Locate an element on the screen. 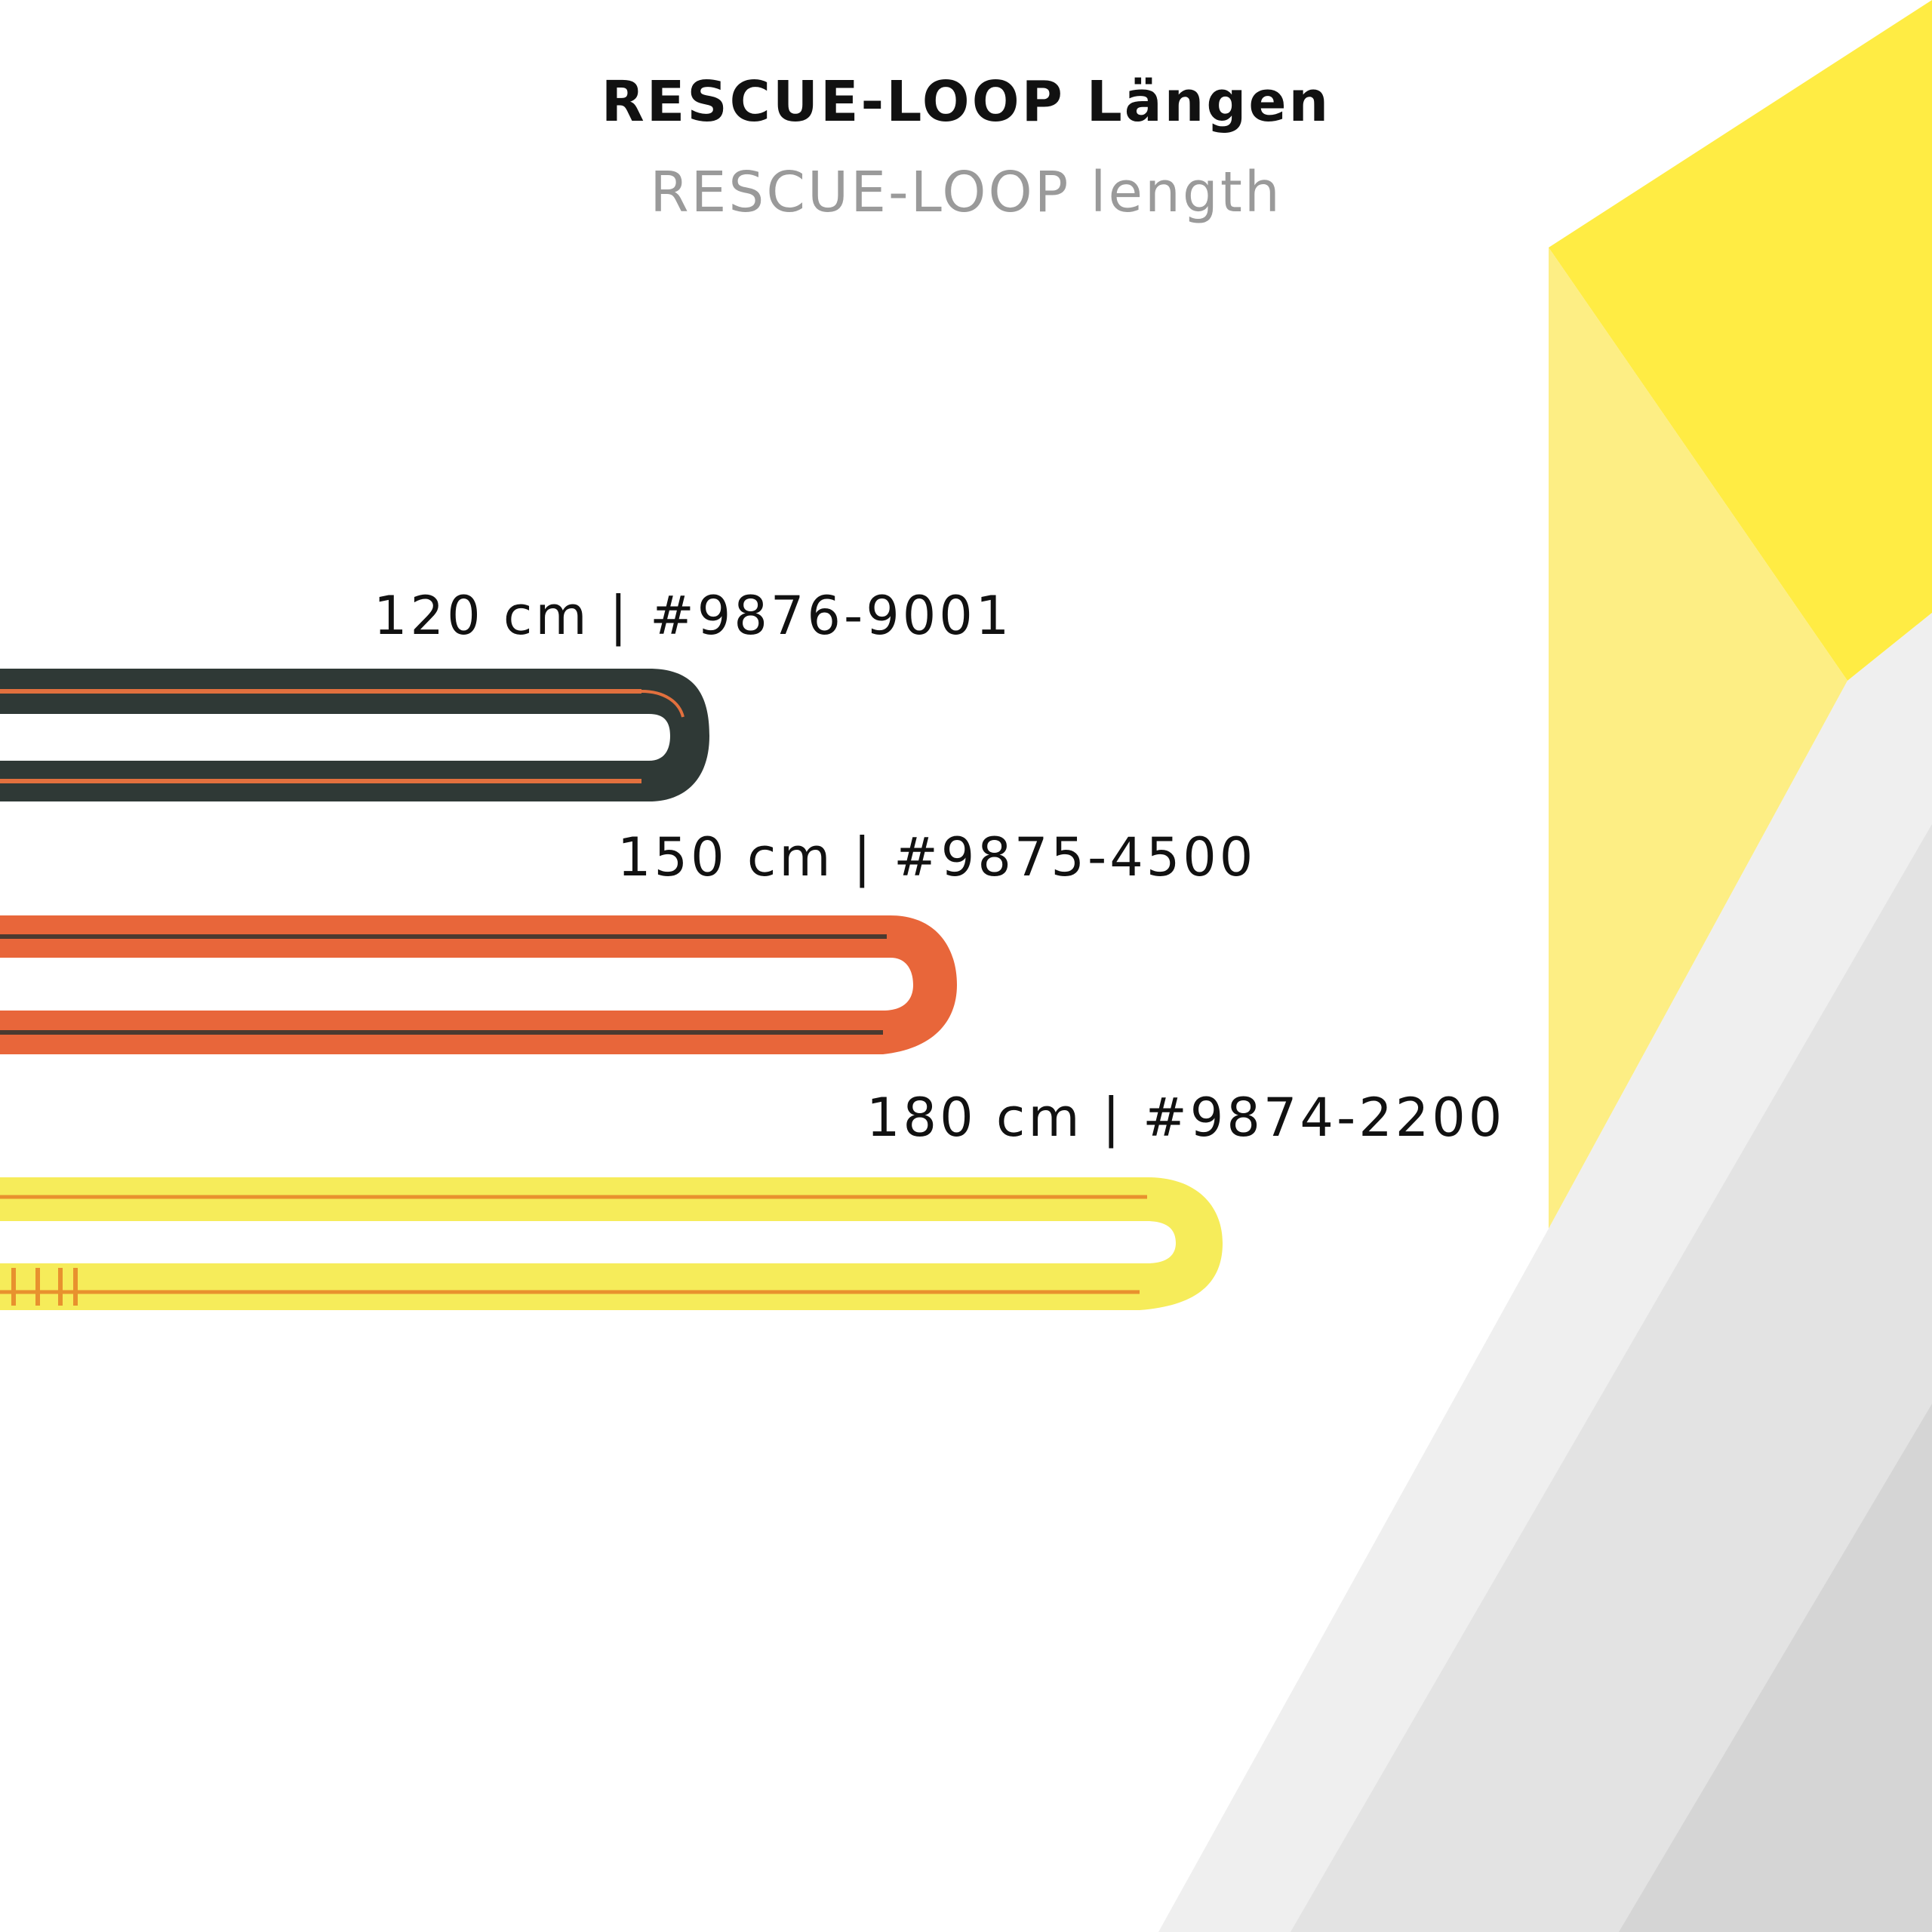  sling-bartack-stitching is located at coordinates (44, 1287).